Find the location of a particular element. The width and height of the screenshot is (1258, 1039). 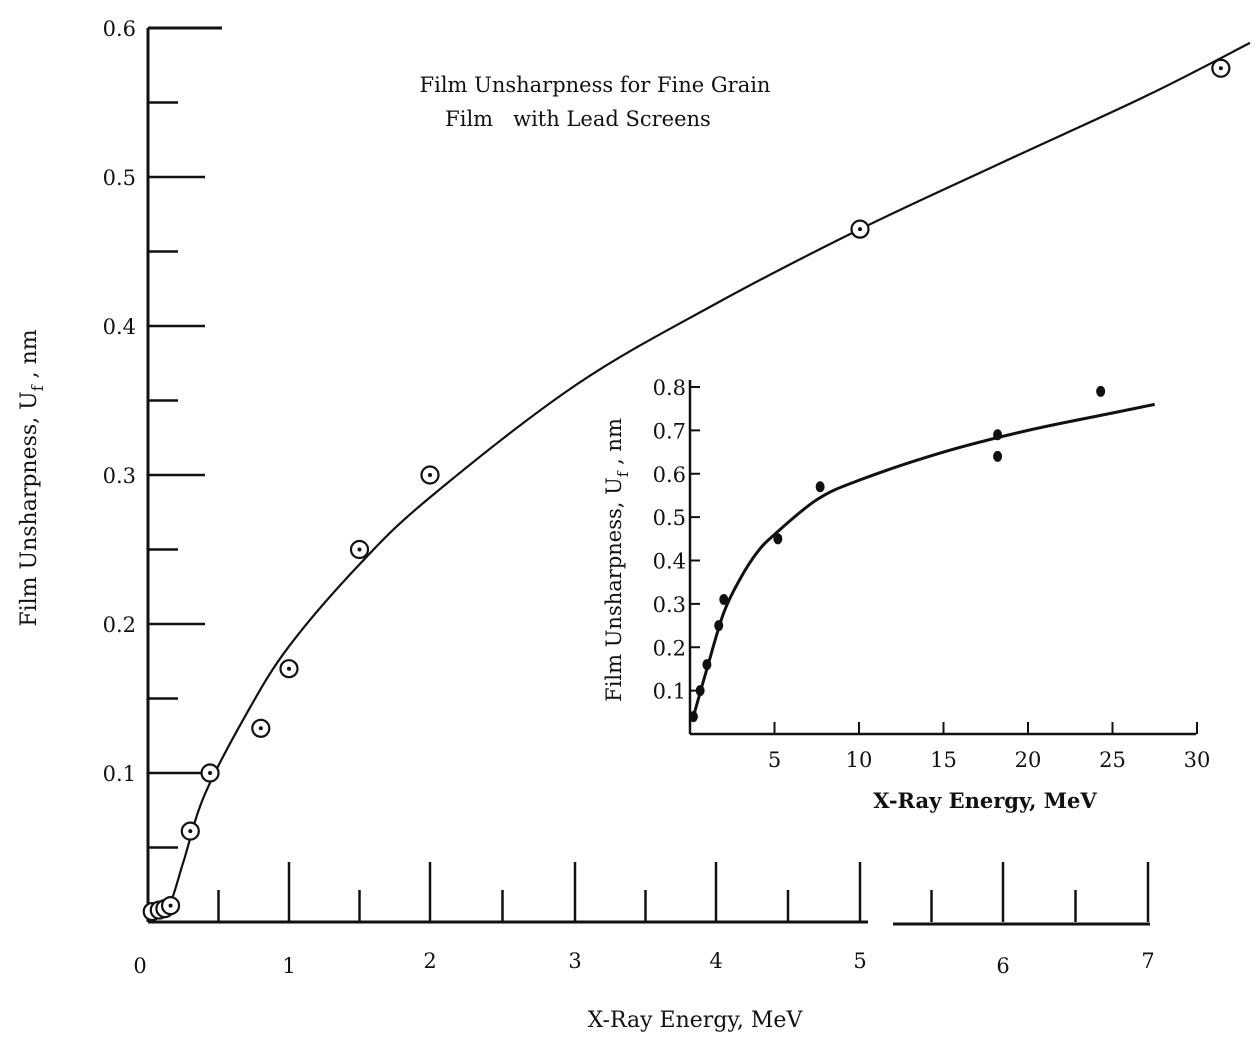

inset-x-axis-label: X-Ray Energy, MeV is located at coordinates (985, 800).